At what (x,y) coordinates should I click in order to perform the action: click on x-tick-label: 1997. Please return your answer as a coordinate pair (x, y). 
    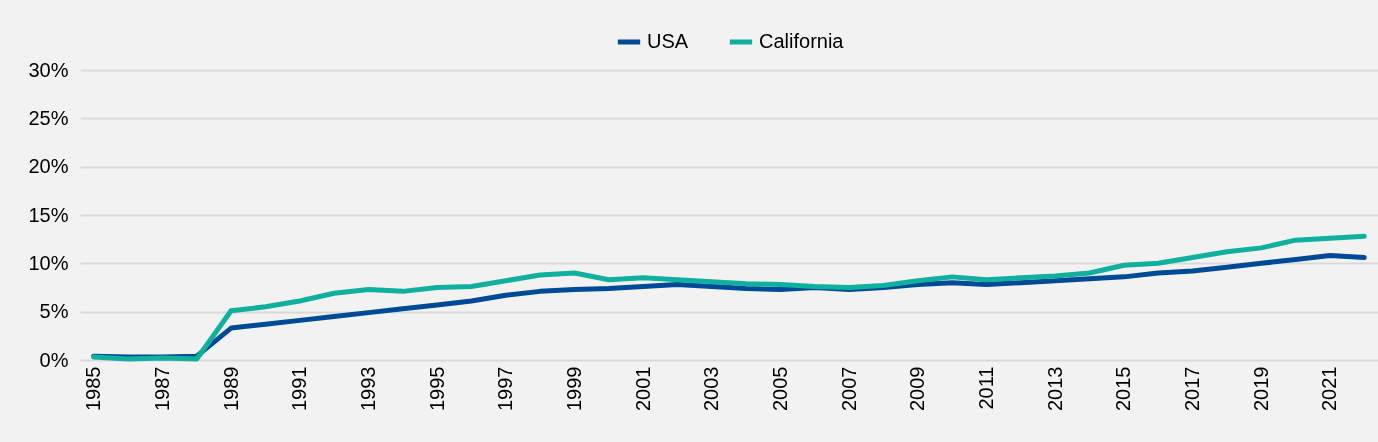
    Looking at the image, I should click on (505, 388).